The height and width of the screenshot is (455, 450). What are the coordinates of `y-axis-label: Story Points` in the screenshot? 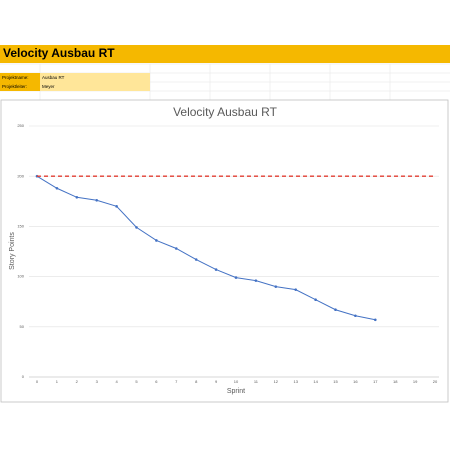 It's located at (12, 251).